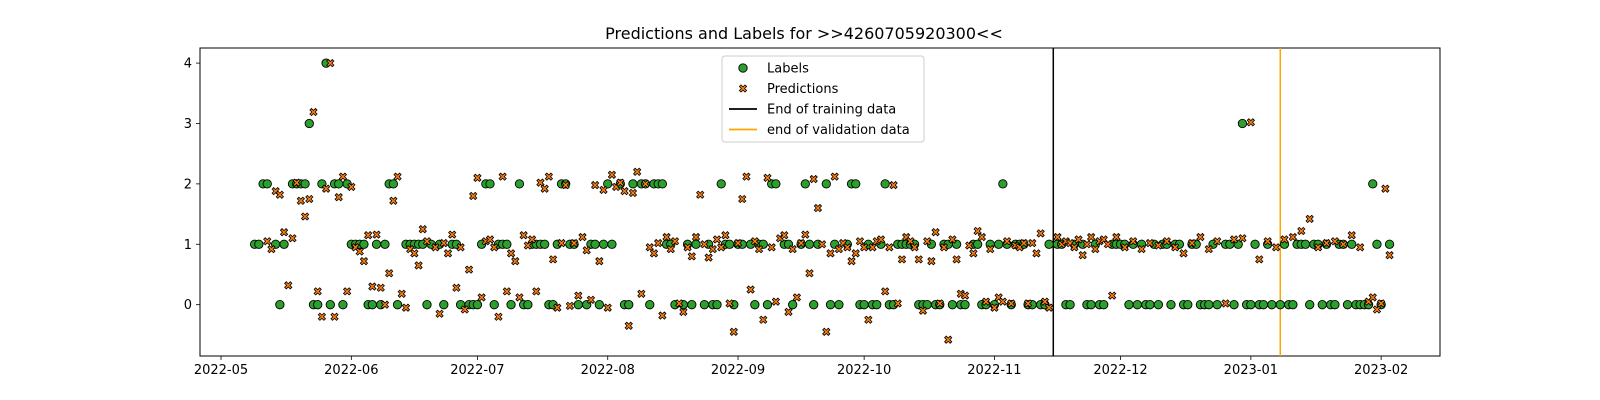  What do you see at coordinates (188, 245) in the screenshot?
I see `y-tick-label: 1` at bounding box center [188, 245].